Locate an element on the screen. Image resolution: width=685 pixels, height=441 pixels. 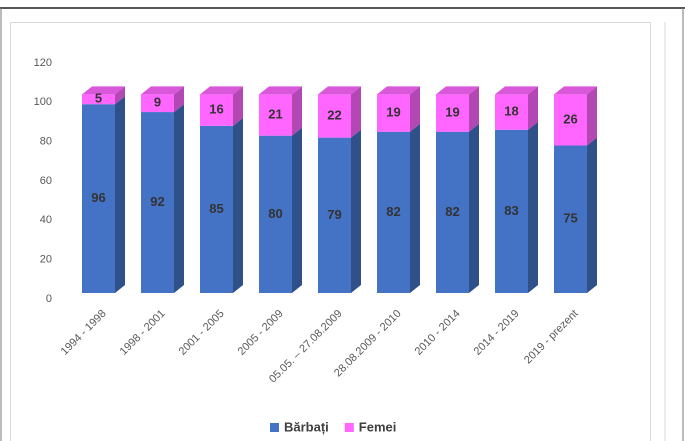
legend-label: Femei is located at coordinates (378, 426).